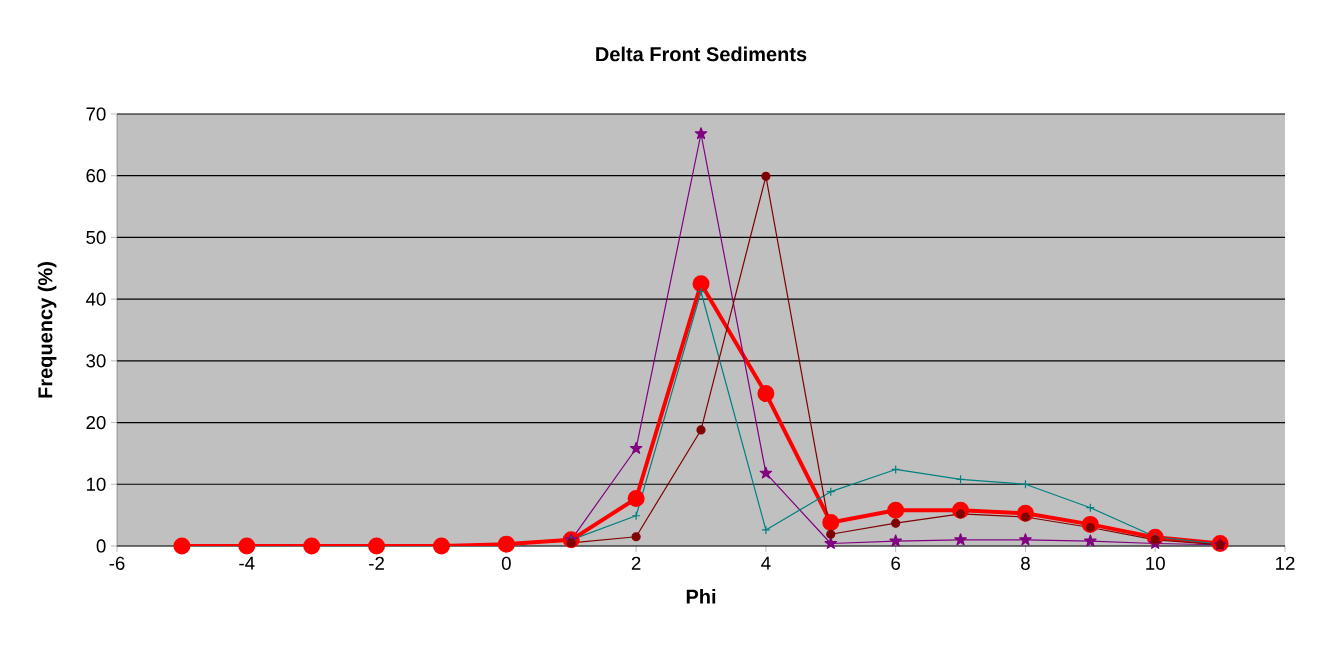 This screenshot has height=667, width=1320. Describe the element at coordinates (96, 484) in the screenshot. I see `y-tick-label: 10` at that location.